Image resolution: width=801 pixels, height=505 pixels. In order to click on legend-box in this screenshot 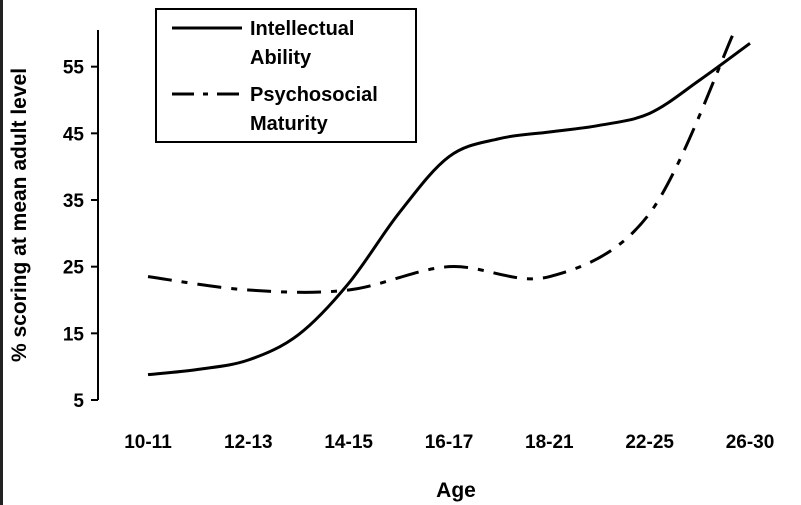, I will do `click(286, 75)`.